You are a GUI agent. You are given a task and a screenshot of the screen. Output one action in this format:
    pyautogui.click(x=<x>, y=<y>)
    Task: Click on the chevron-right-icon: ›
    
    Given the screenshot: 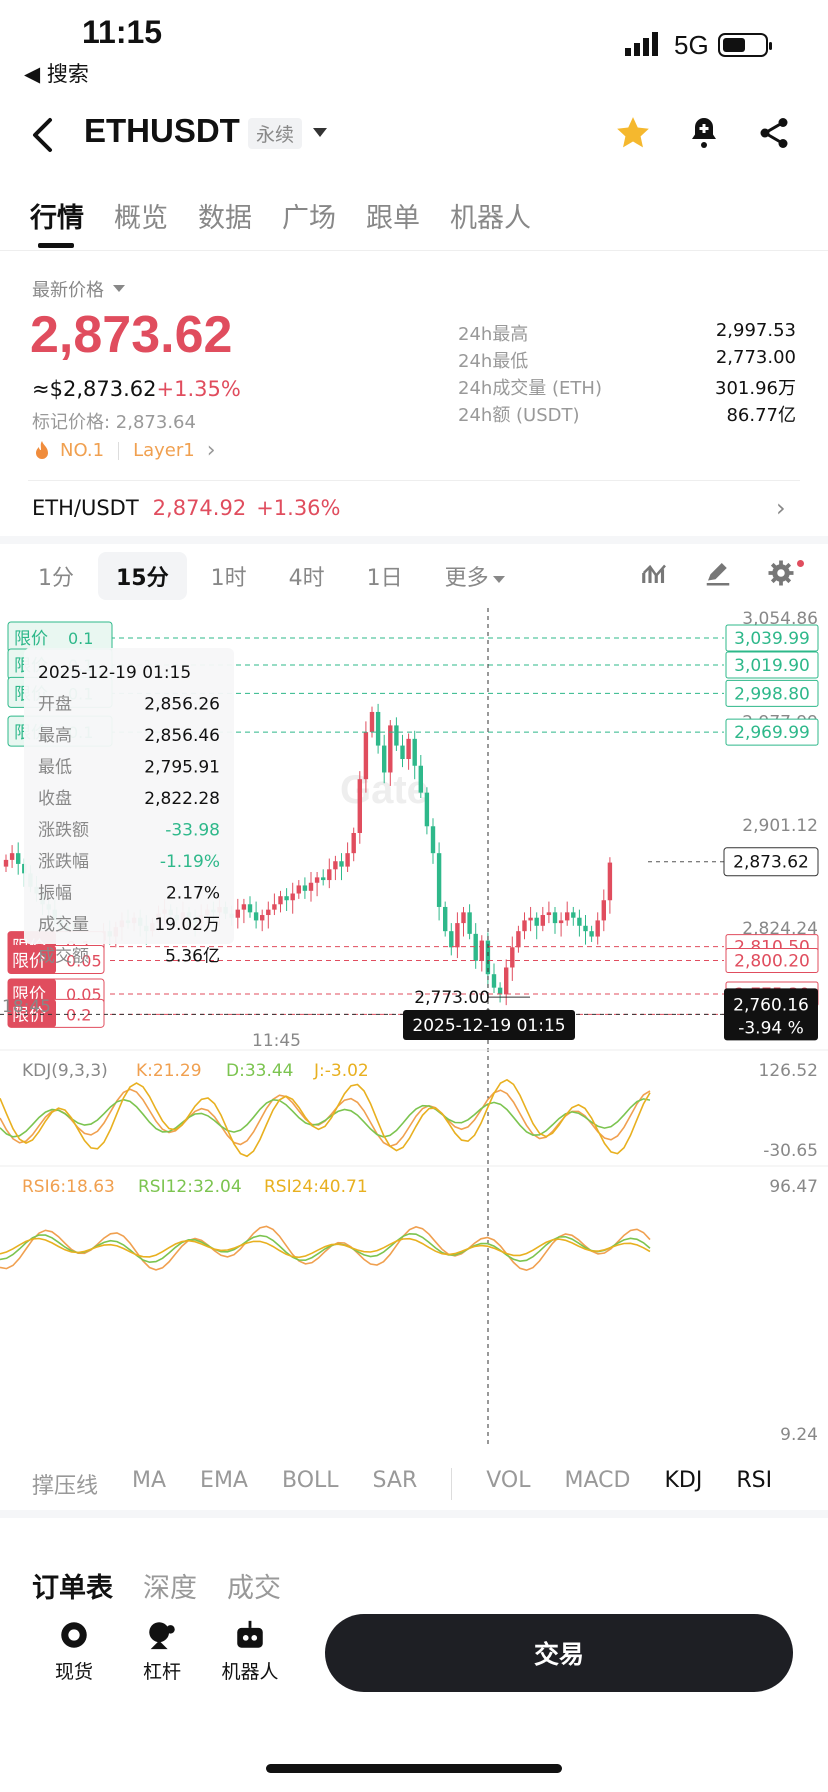 What is the action you would take?
    pyautogui.click(x=781, y=508)
    